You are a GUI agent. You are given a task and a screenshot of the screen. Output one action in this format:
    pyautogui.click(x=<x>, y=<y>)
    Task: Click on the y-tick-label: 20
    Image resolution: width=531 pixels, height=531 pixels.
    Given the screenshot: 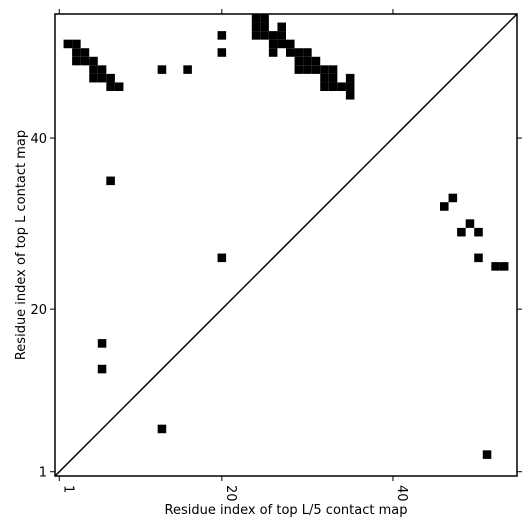 What is the action you would take?
    pyautogui.click(x=38, y=310)
    